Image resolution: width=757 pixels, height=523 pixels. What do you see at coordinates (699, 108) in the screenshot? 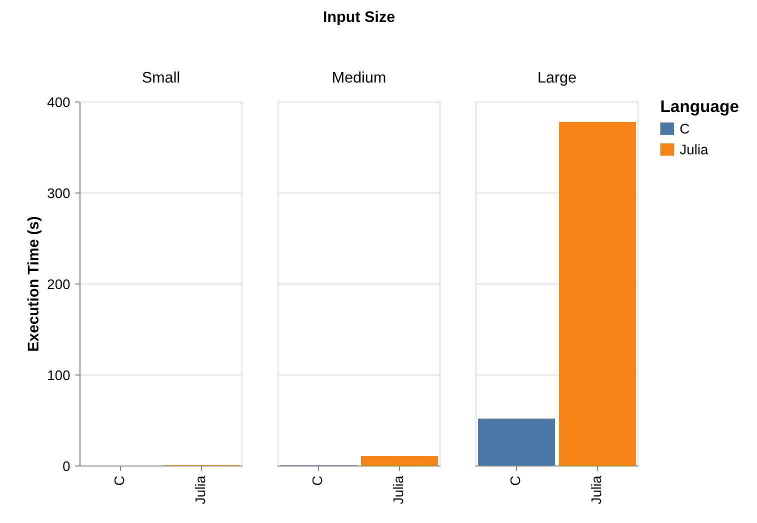
I see `legend-title: Language` at bounding box center [699, 108].